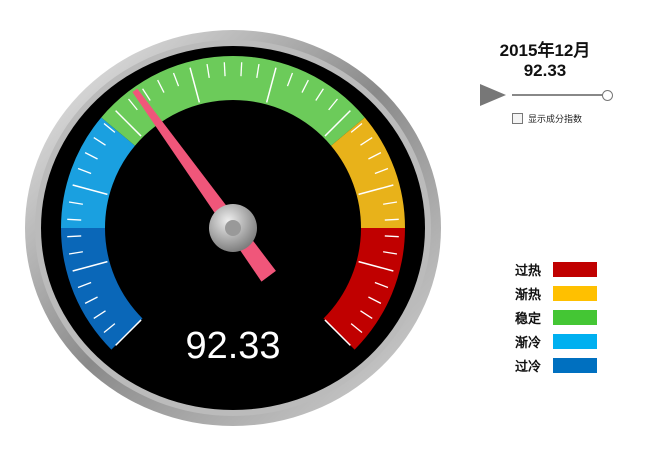  I want to click on period-title: 2015年12月, so click(545, 50).